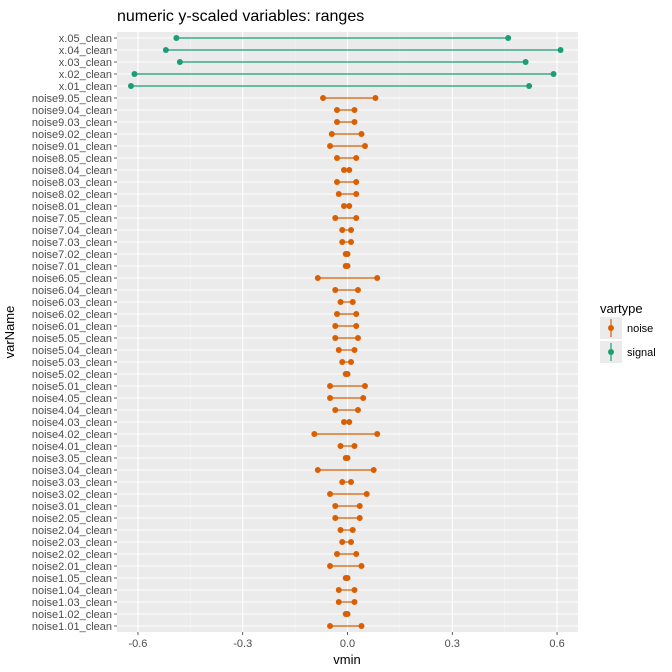 Image resolution: width=672 pixels, height=672 pixels. I want to click on y-tick-label: noise8.01_clean, so click(72, 207).